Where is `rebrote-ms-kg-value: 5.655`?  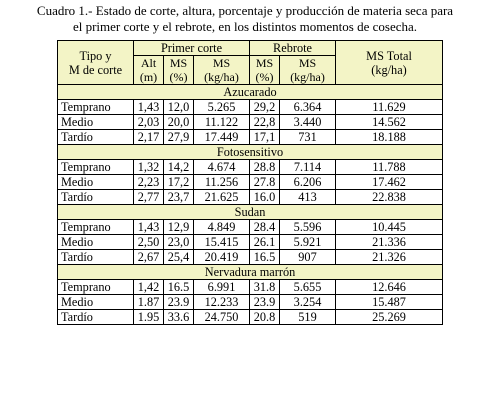 rebrote-ms-kg-value: 5.655 is located at coordinates (308, 287).